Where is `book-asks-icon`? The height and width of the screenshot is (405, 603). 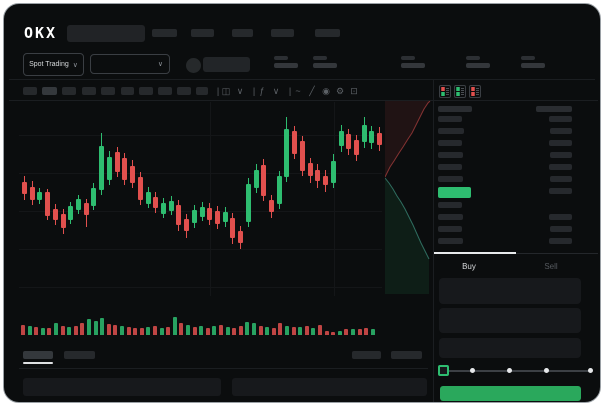 book-asks-icon is located at coordinates (475, 91).